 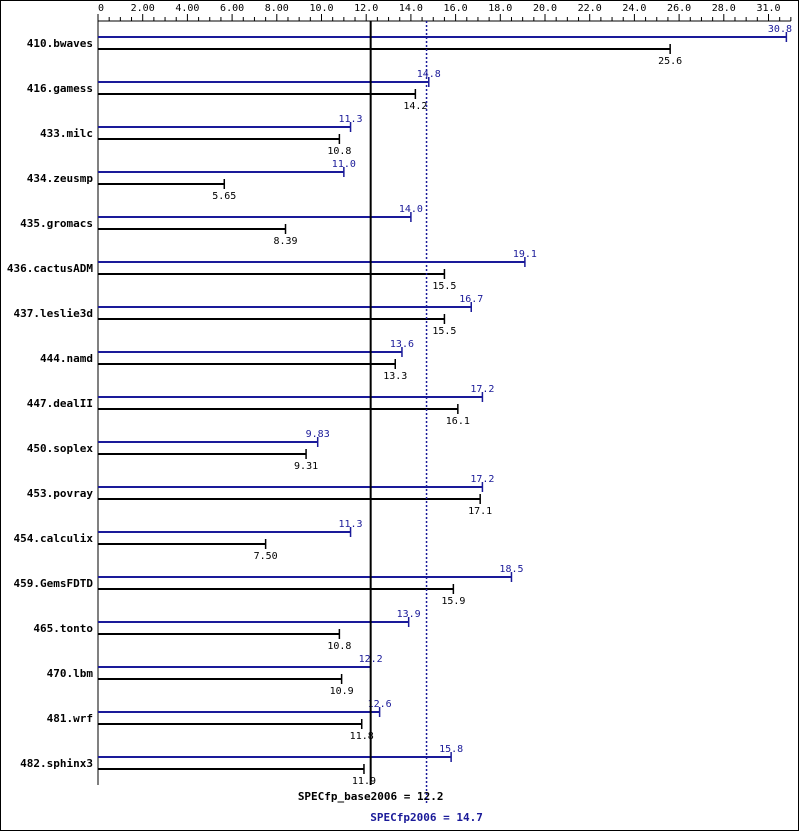 I want to click on base-value-label: 17.1, so click(x=480, y=511).